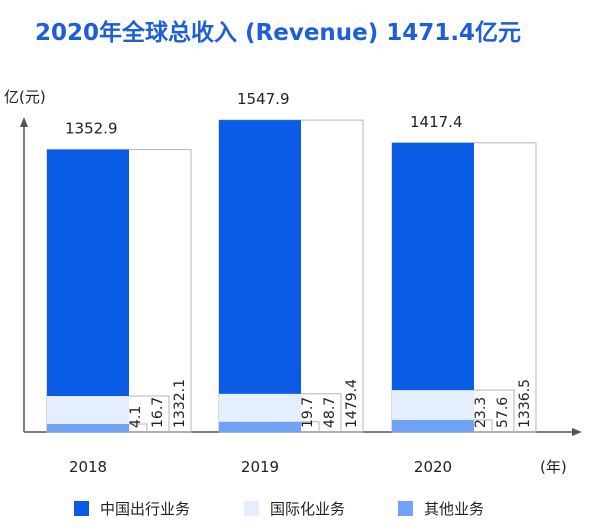  Describe the element at coordinates (307, 509) in the screenshot. I see `legend-label-1: 国际化业务` at that location.